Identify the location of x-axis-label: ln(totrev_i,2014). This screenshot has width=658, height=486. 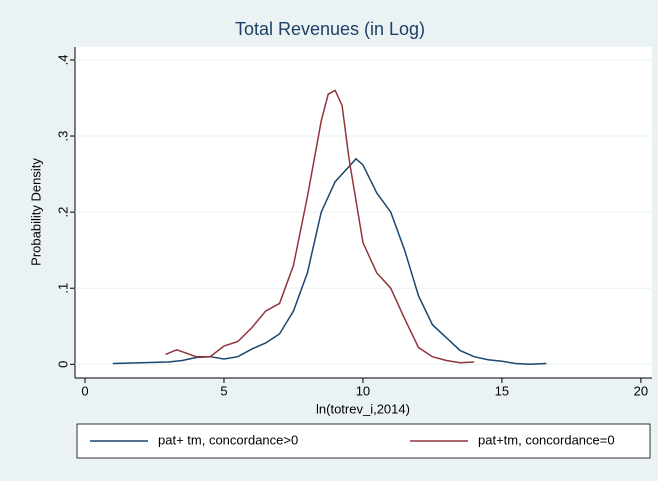
(363, 408).